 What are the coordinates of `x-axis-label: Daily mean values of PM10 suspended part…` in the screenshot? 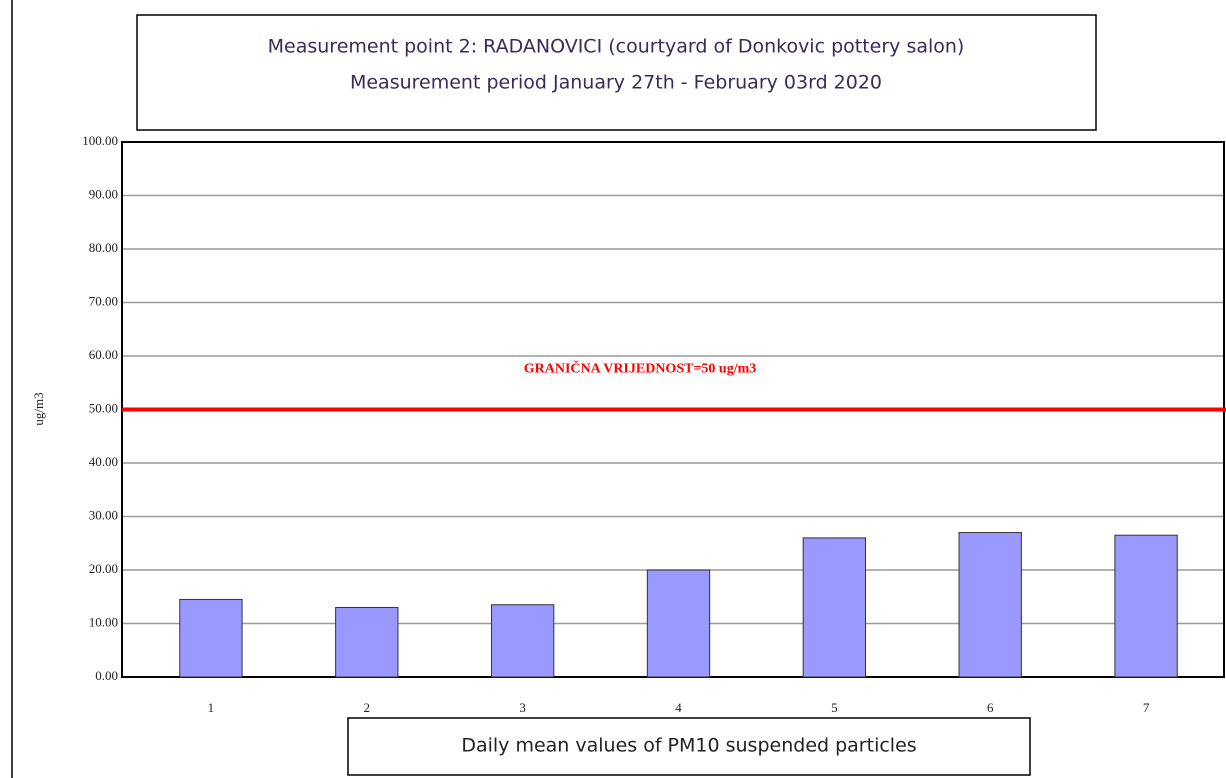 It's located at (688, 746).